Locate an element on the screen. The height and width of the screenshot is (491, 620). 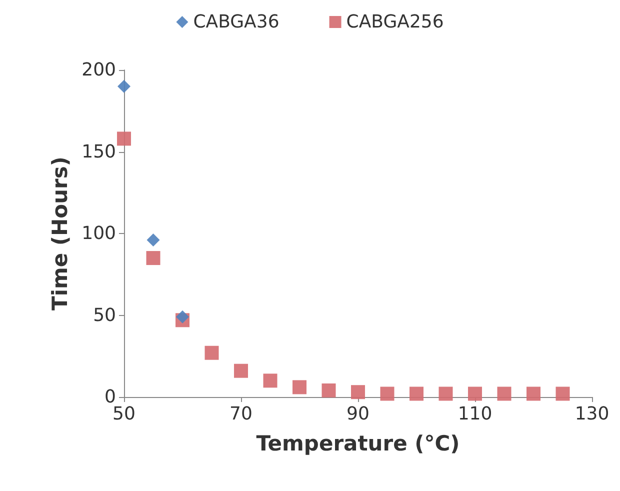
x-axis-title: Temperature (°C) is located at coordinates (358, 444).